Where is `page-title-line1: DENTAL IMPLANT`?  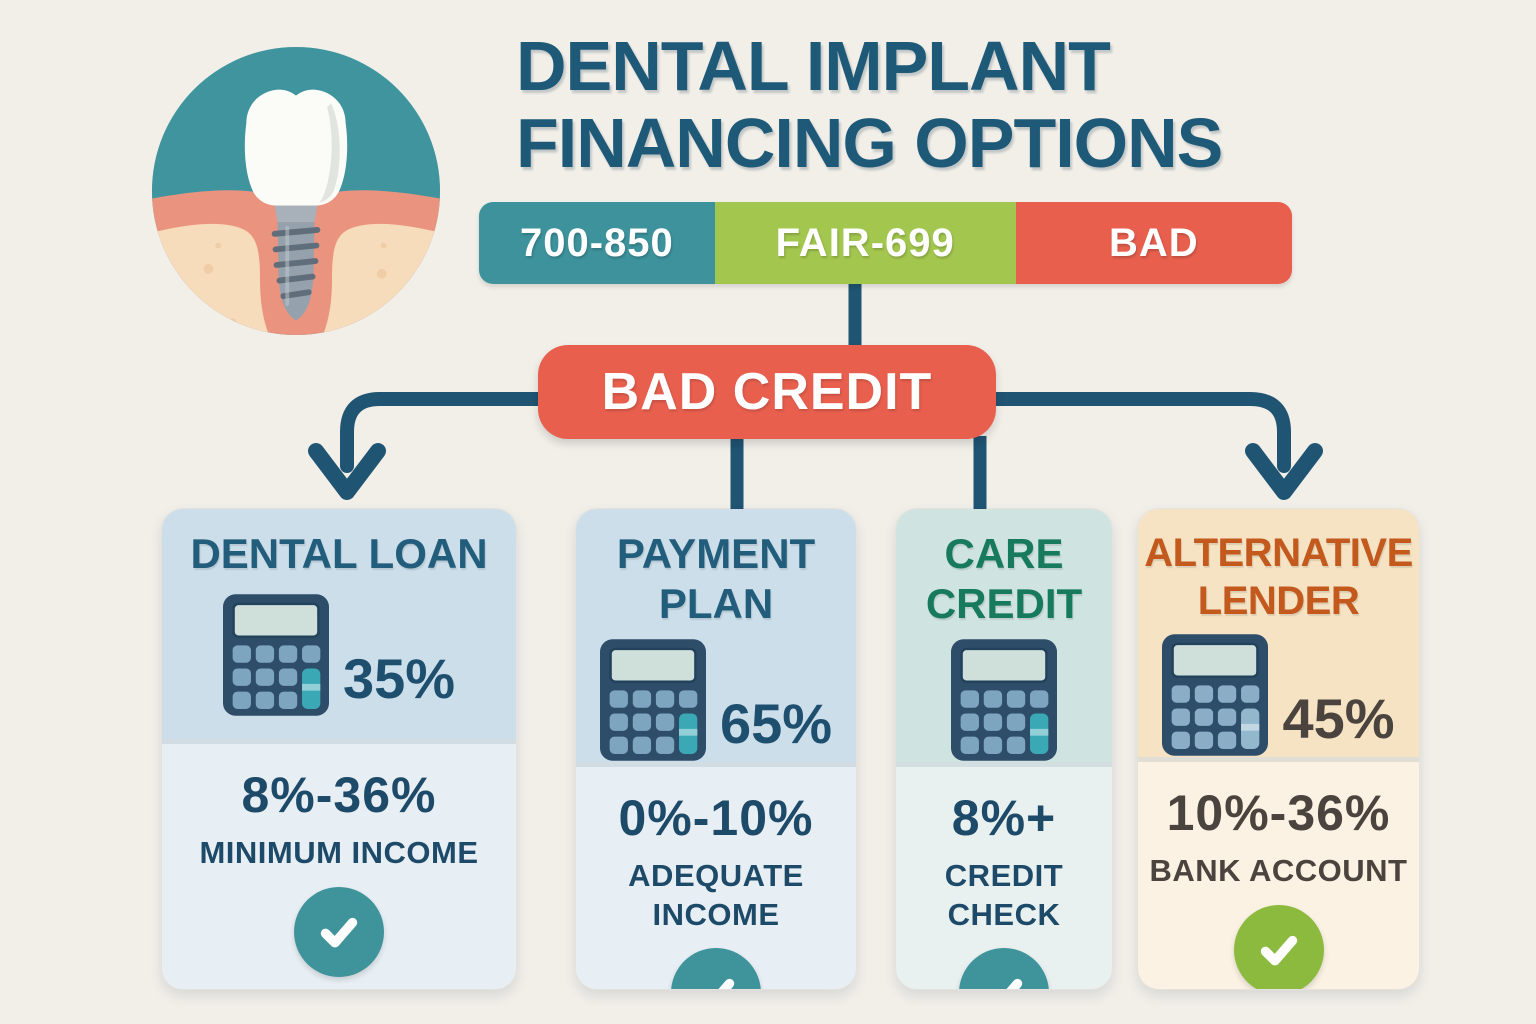
page-title-line1: DENTAL IMPLANT is located at coordinates (813, 66).